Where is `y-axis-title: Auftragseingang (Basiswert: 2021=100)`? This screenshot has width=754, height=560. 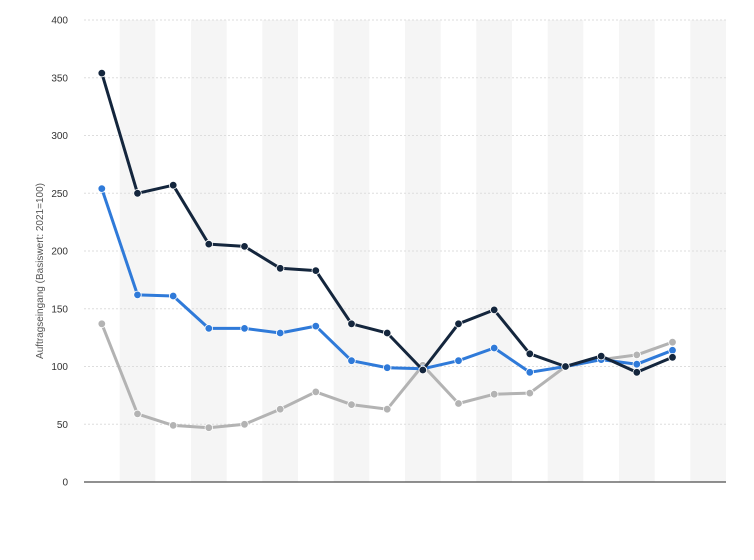
y-axis-title: Auftragseingang (Basiswert: 2021=100) is located at coordinates (40, 271).